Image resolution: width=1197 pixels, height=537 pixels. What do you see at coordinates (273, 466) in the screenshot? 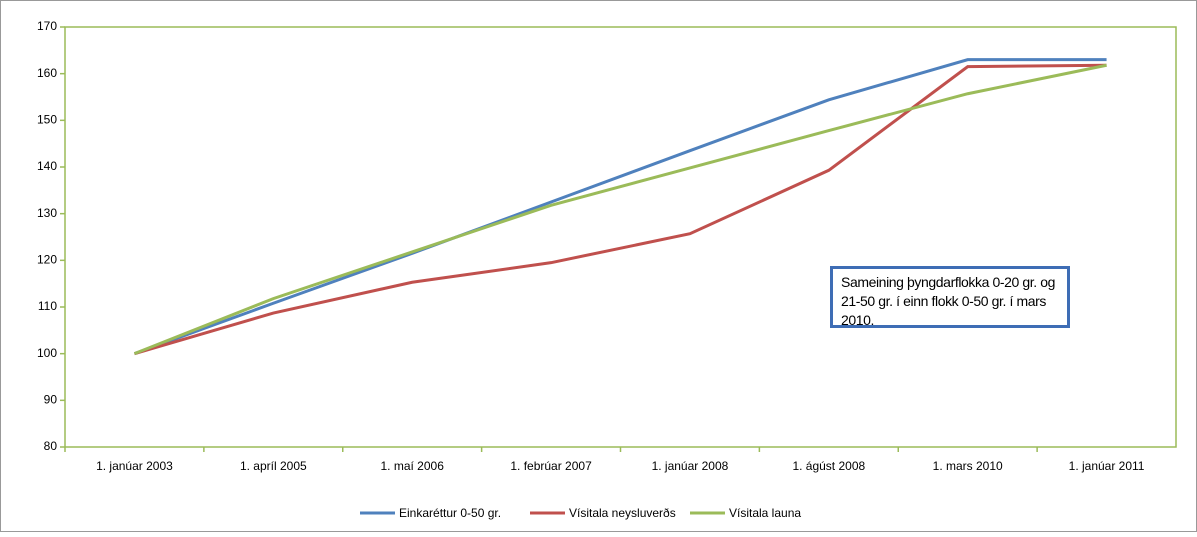
I see `x-tick-label: 1. apríl 2005` at bounding box center [273, 466].